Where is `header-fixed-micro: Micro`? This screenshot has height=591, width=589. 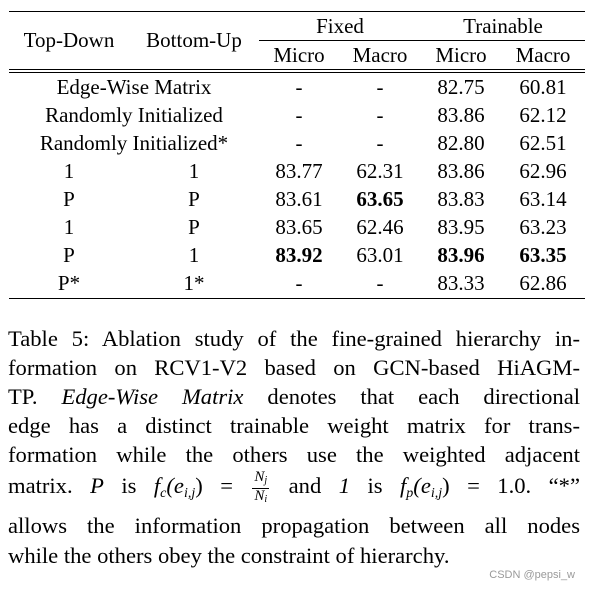 header-fixed-micro: Micro is located at coordinates (299, 55).